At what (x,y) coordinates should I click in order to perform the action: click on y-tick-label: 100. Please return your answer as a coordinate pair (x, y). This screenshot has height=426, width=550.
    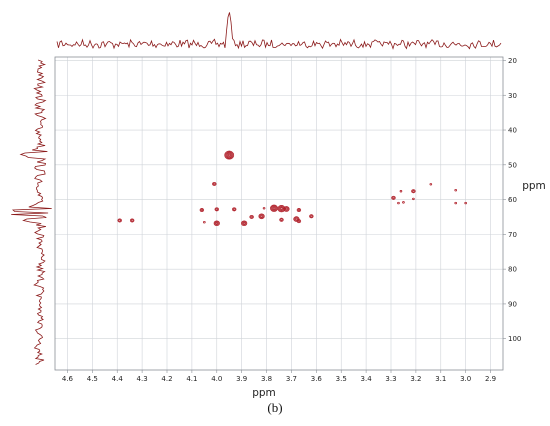
    Looking at the image, I should click on (514, 339).